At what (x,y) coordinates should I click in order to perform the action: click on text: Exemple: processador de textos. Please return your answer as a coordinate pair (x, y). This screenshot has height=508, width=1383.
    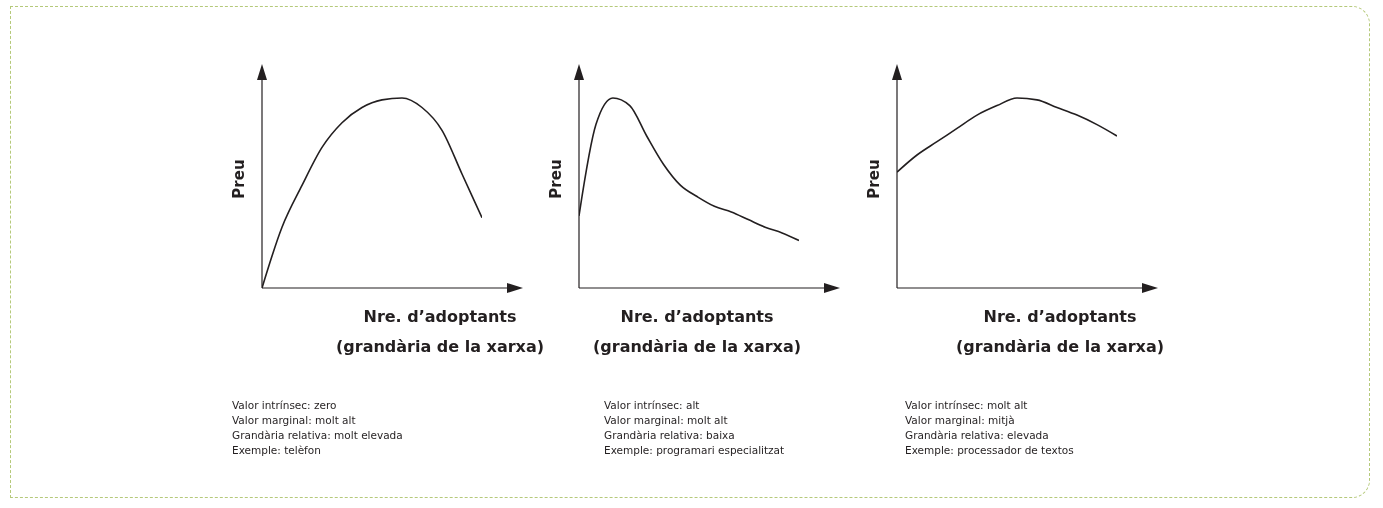
    Looking at the image, I should click on (990, 450).